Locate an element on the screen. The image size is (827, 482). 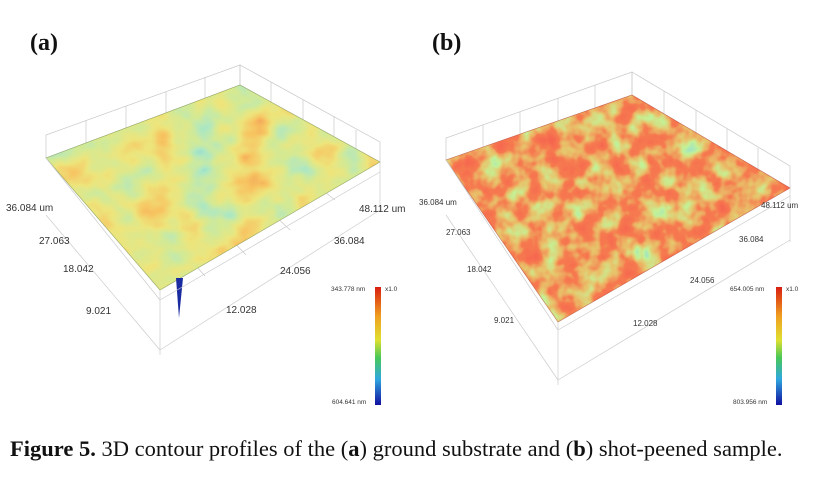
caption-figure-number: Figure 5. is located at coordinates (53, 448).